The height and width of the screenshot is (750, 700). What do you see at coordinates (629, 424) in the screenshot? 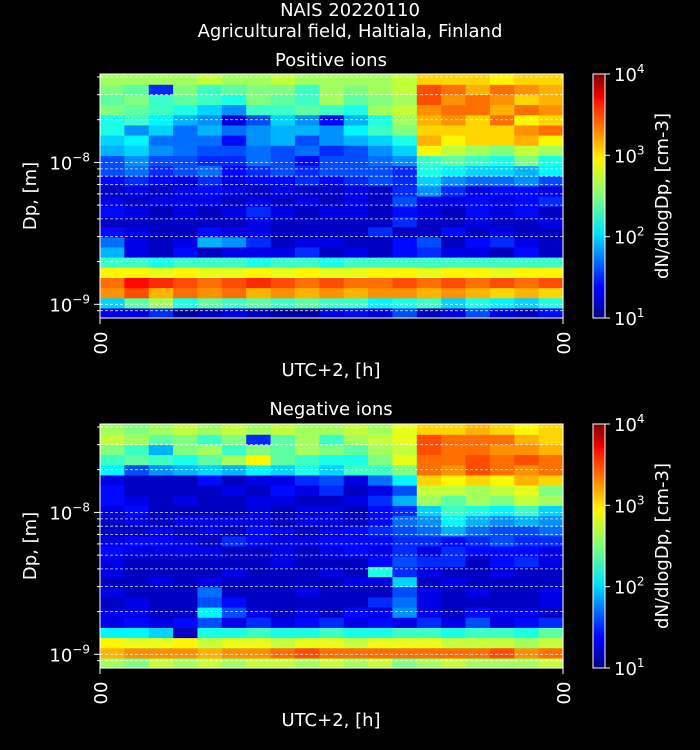
I see `colorbar-tick-label: 104` at bounding box center [629, 424].